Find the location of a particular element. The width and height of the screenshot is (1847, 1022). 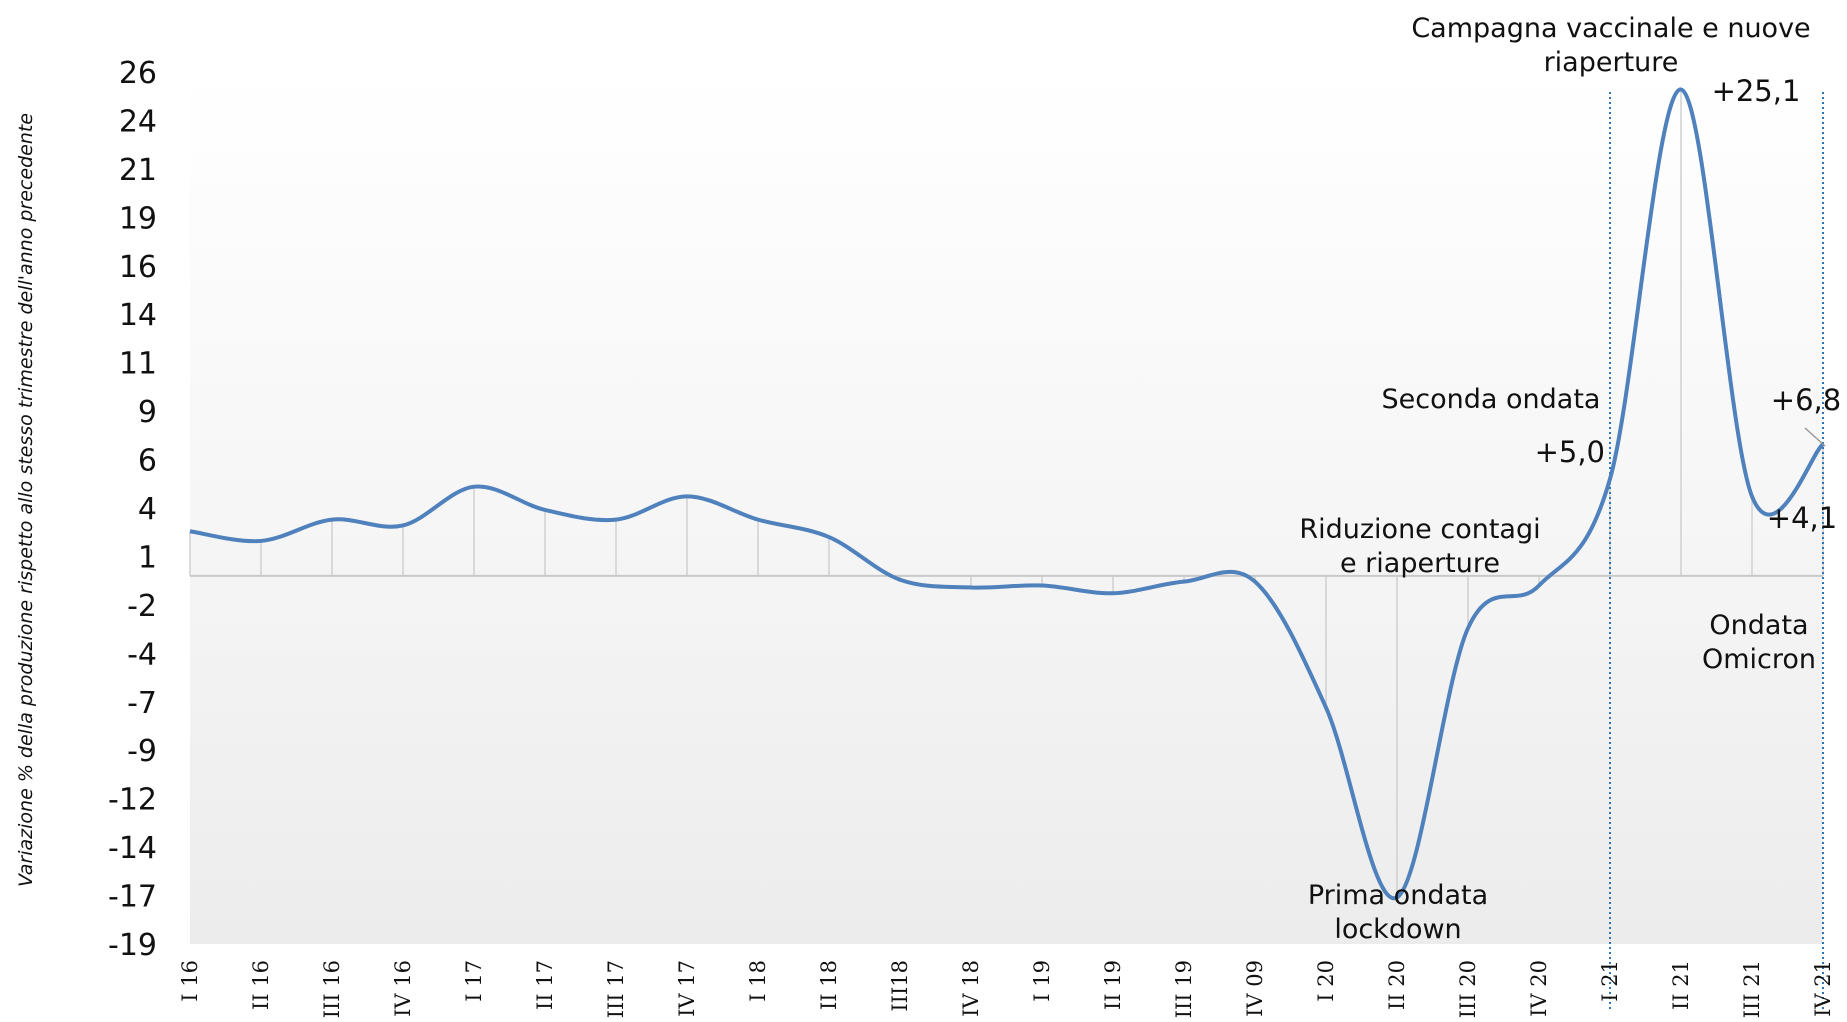

y-tick-label: -12 is located at coordinates (132, 800).